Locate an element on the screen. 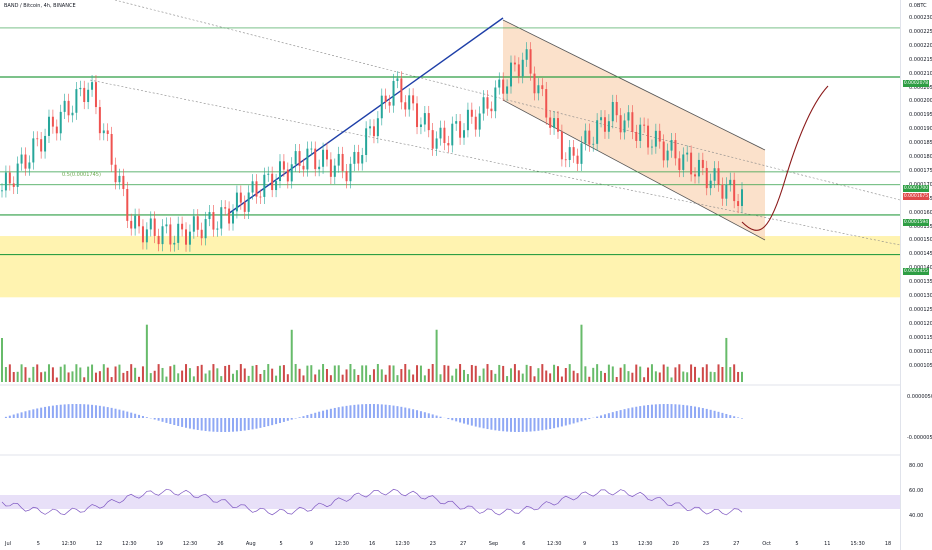  support-zone is located at coordinates (450, 267).